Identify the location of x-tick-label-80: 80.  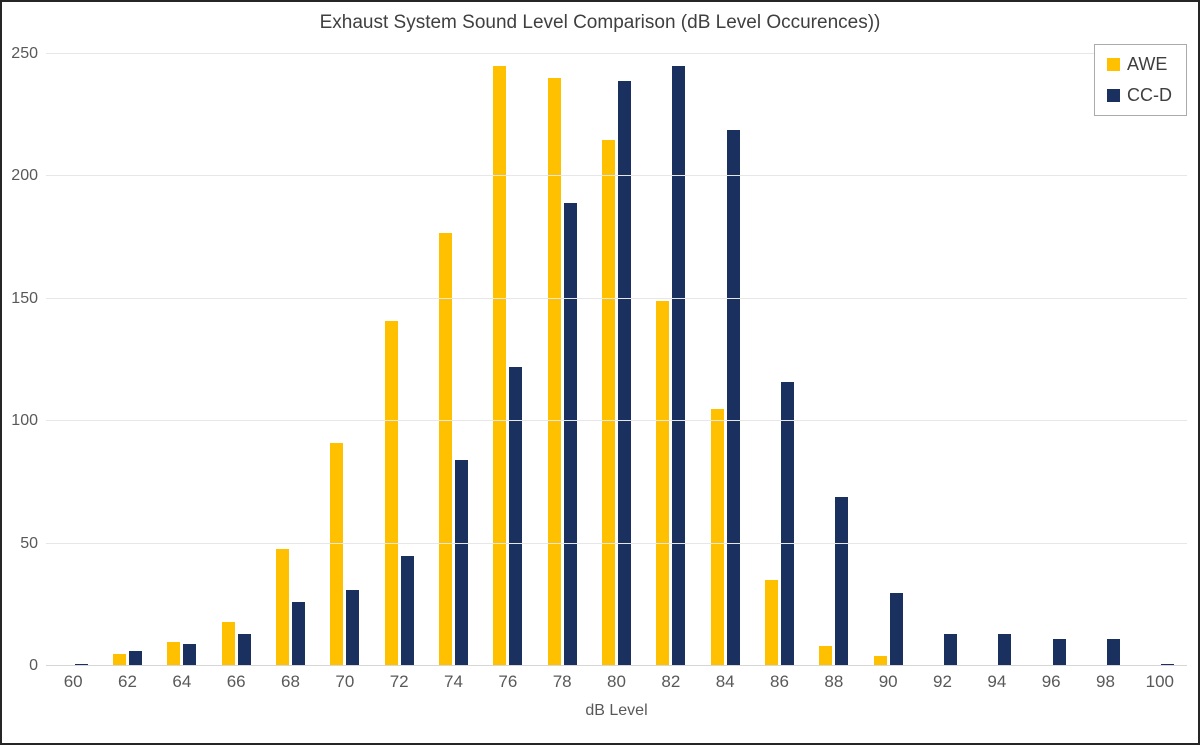
(616, 681).